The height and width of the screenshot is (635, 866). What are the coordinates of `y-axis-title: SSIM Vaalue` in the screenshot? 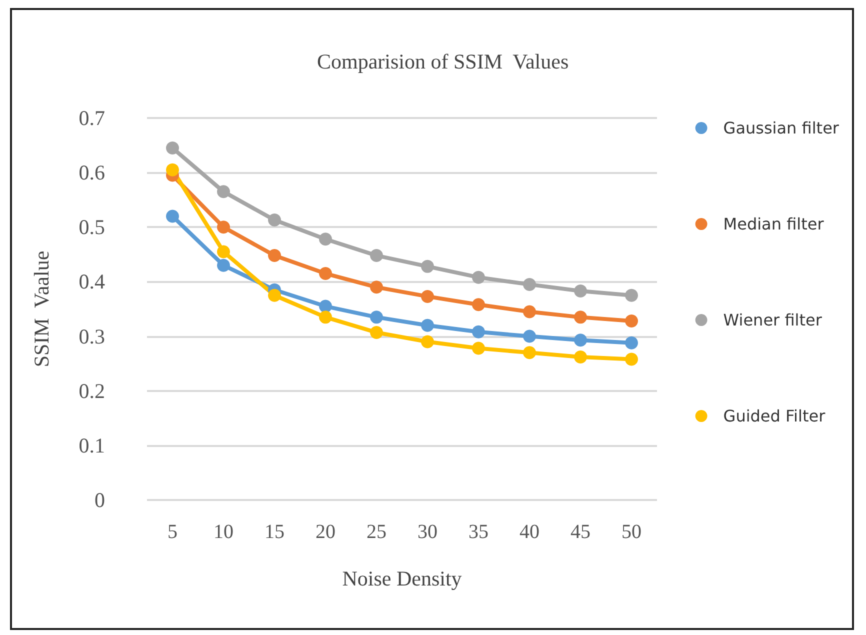 It's located at (42, 309).